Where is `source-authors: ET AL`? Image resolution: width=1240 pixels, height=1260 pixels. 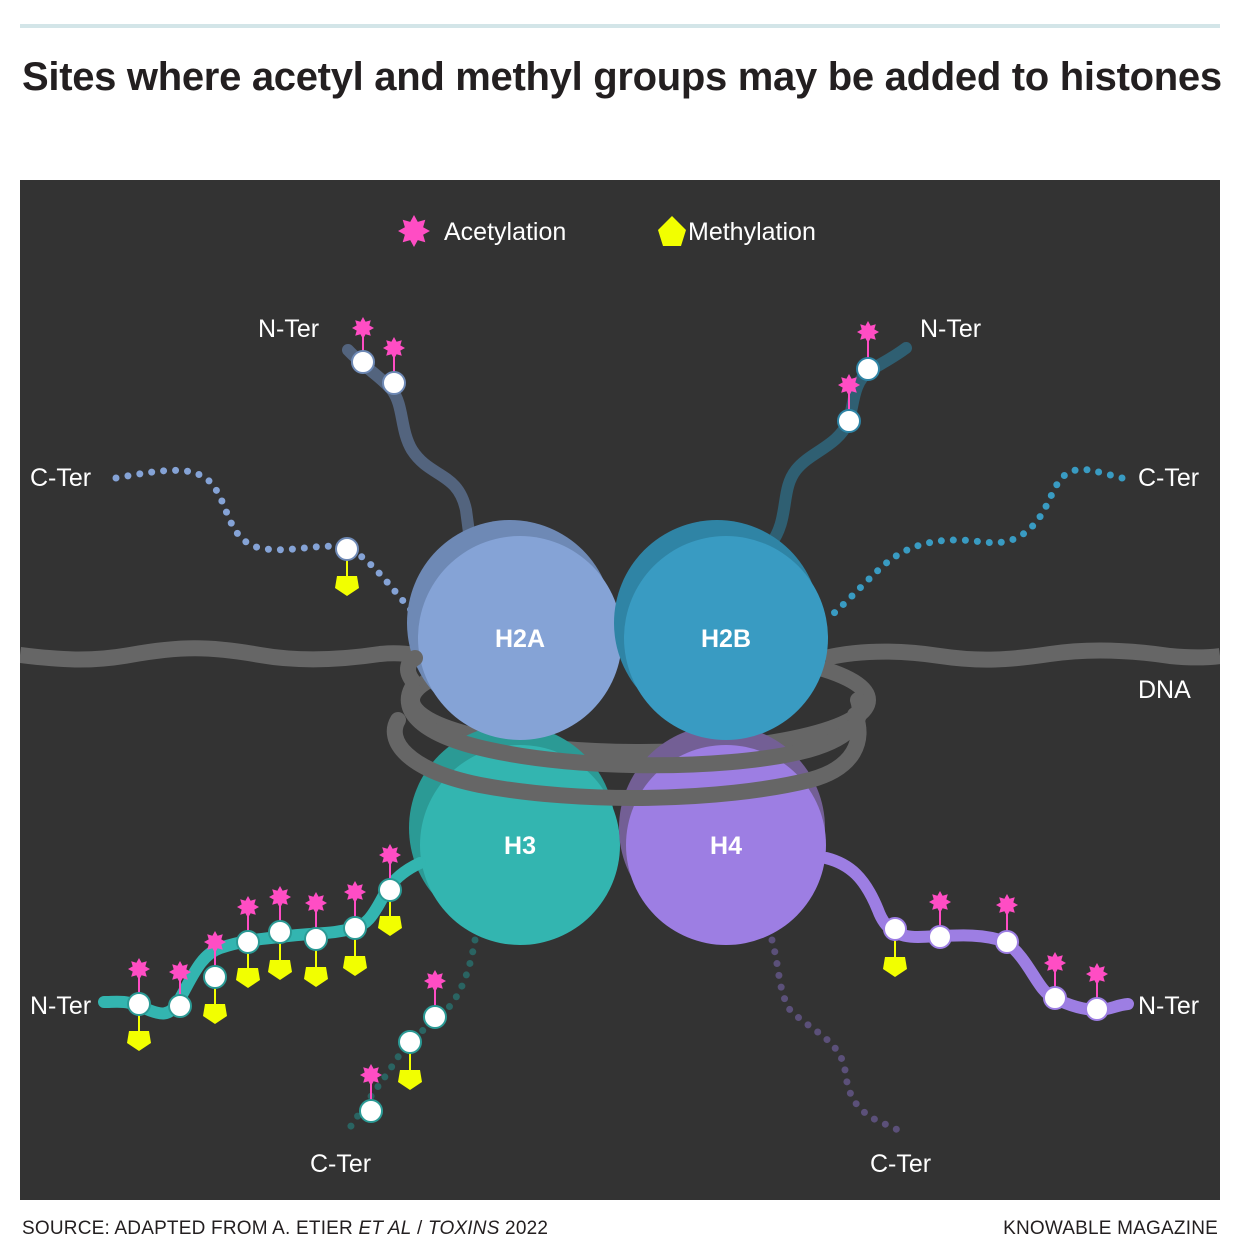 source-authors: ET AL is located at coordinates (385, 1228).